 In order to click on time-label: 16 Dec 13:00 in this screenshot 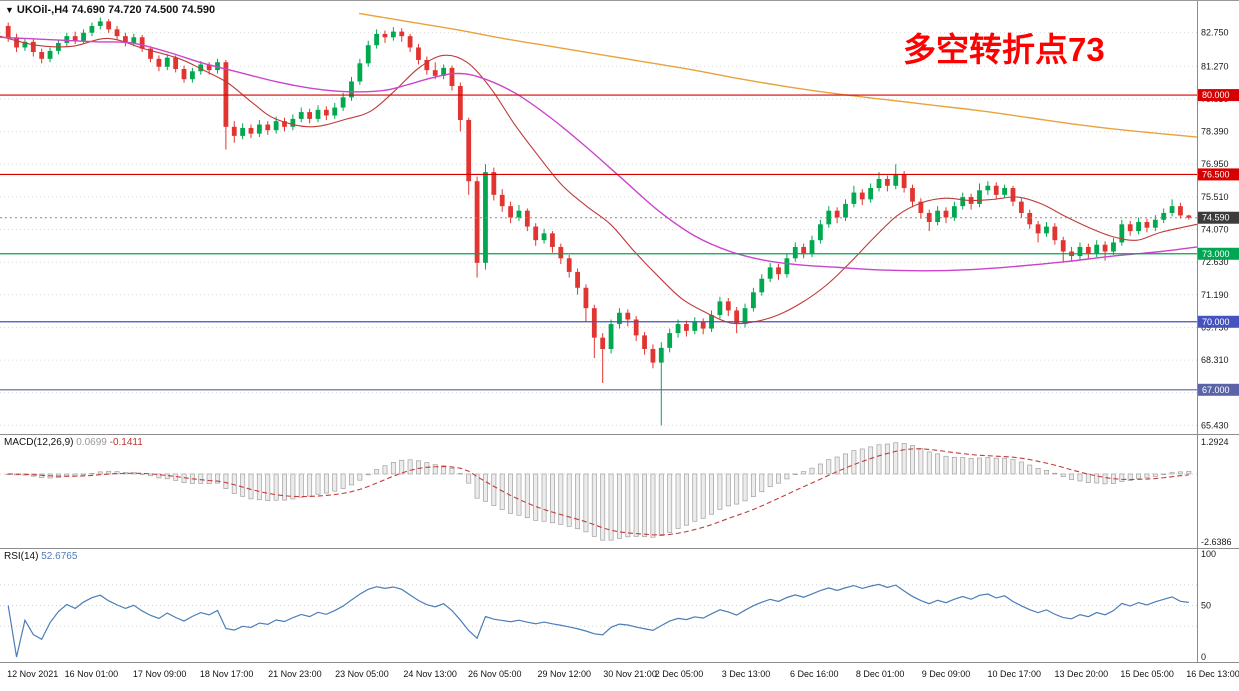, I will do `click(1212, 674)`.